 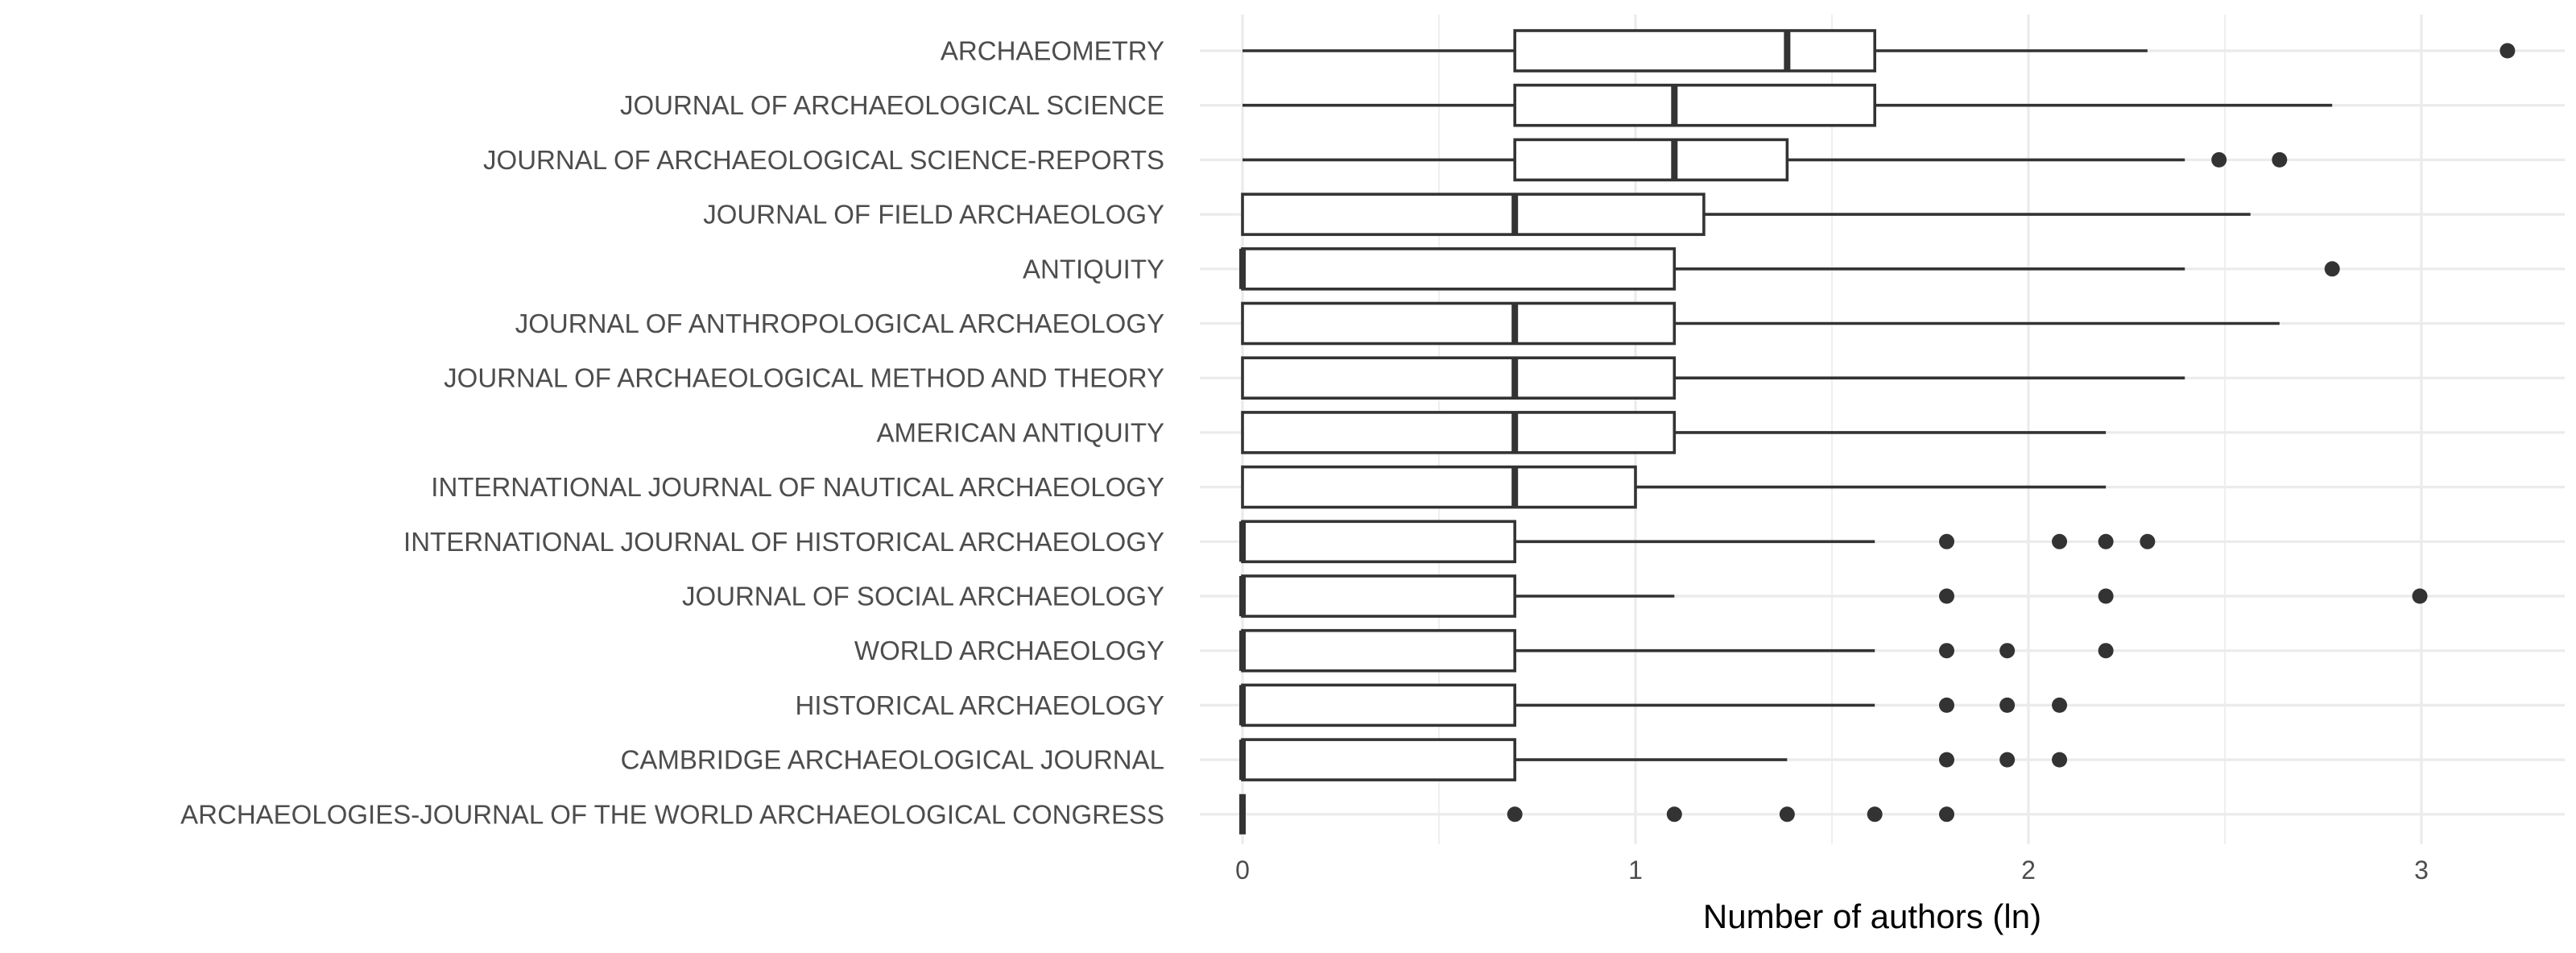 I want to click on x-tick-label: 1, so click(x=1636, y=870).